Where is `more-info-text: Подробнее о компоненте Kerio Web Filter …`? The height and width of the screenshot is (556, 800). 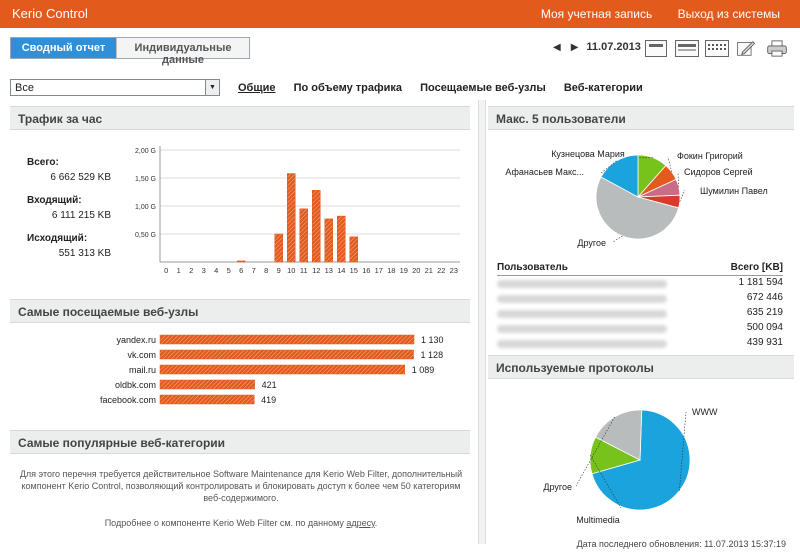
more-info-text: Подробнее о компоненте Kerio Web Filter … is located at coordinates (224, 523).